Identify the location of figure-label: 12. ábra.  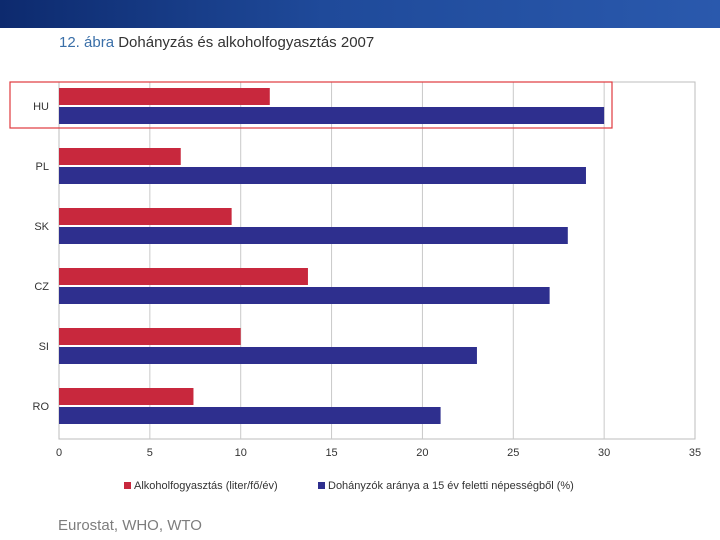
(87, 42).